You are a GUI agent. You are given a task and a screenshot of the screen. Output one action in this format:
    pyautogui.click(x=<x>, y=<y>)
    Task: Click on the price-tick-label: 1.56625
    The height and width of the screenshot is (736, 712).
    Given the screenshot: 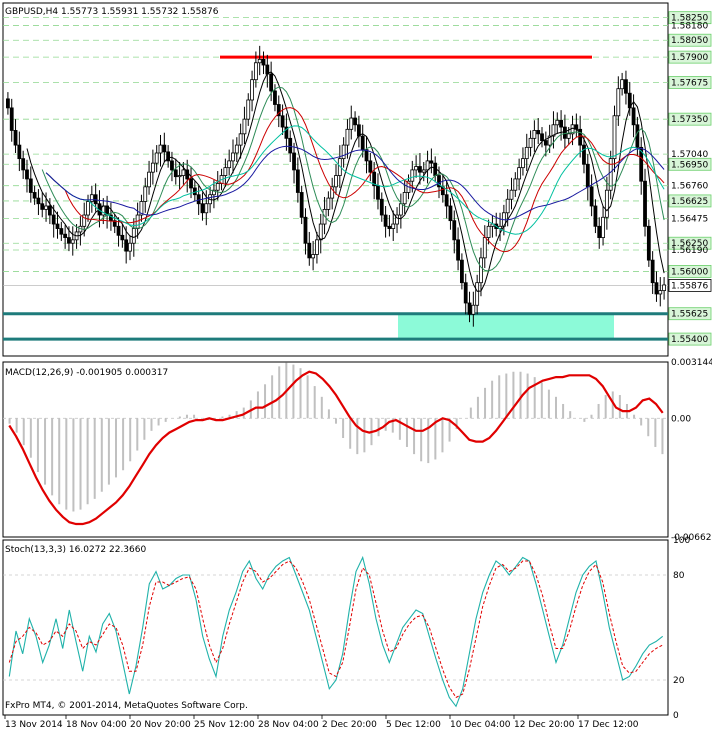 What is the action you would take?
    pyautogui.click(x=689, y=202)
    